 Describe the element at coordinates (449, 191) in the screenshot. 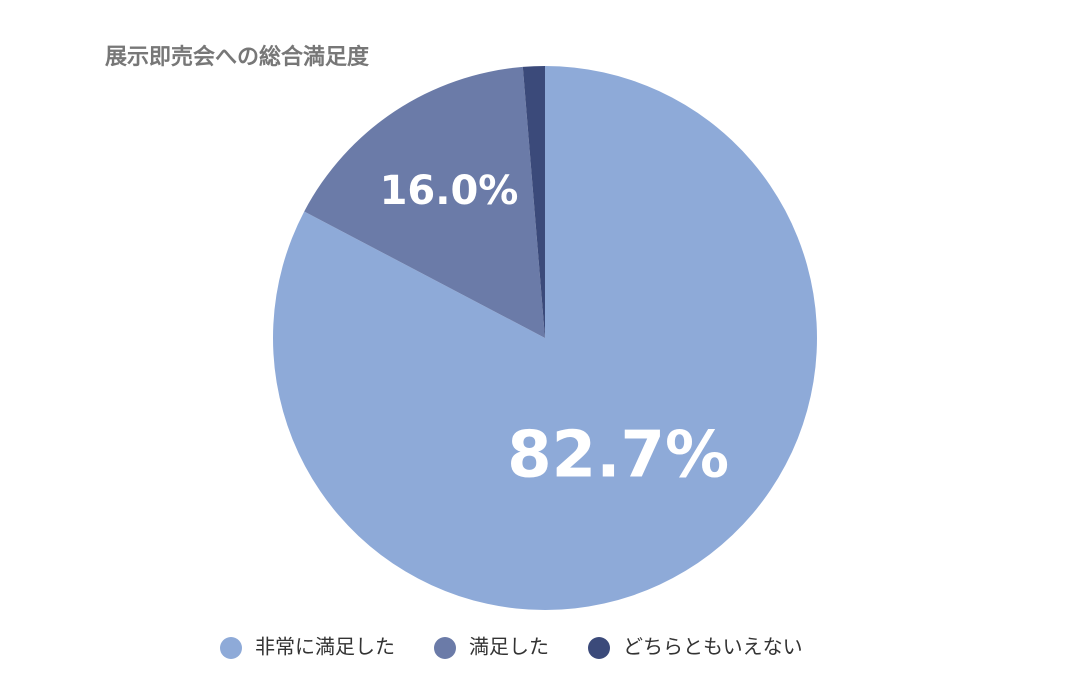

I see `data-label: 16.0%` at that location.